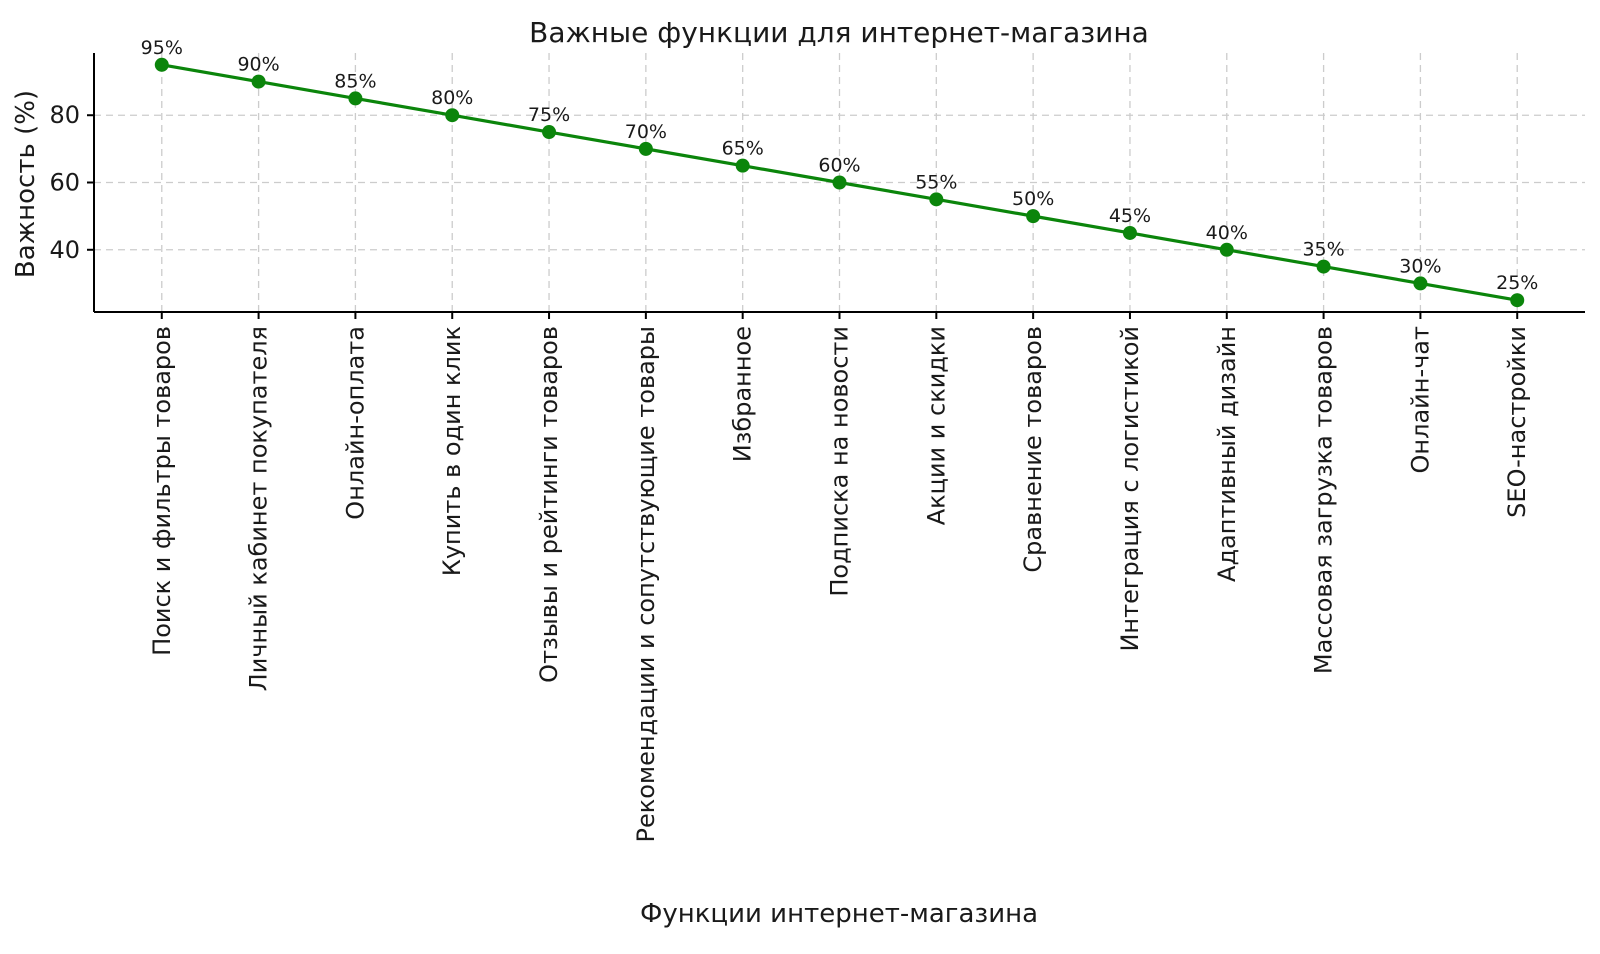  What do you see at coordinates (1420, 399) in the screenshot?
I see `x-tick-label: Онлайн-чат` at bounding box center [1420, 399].